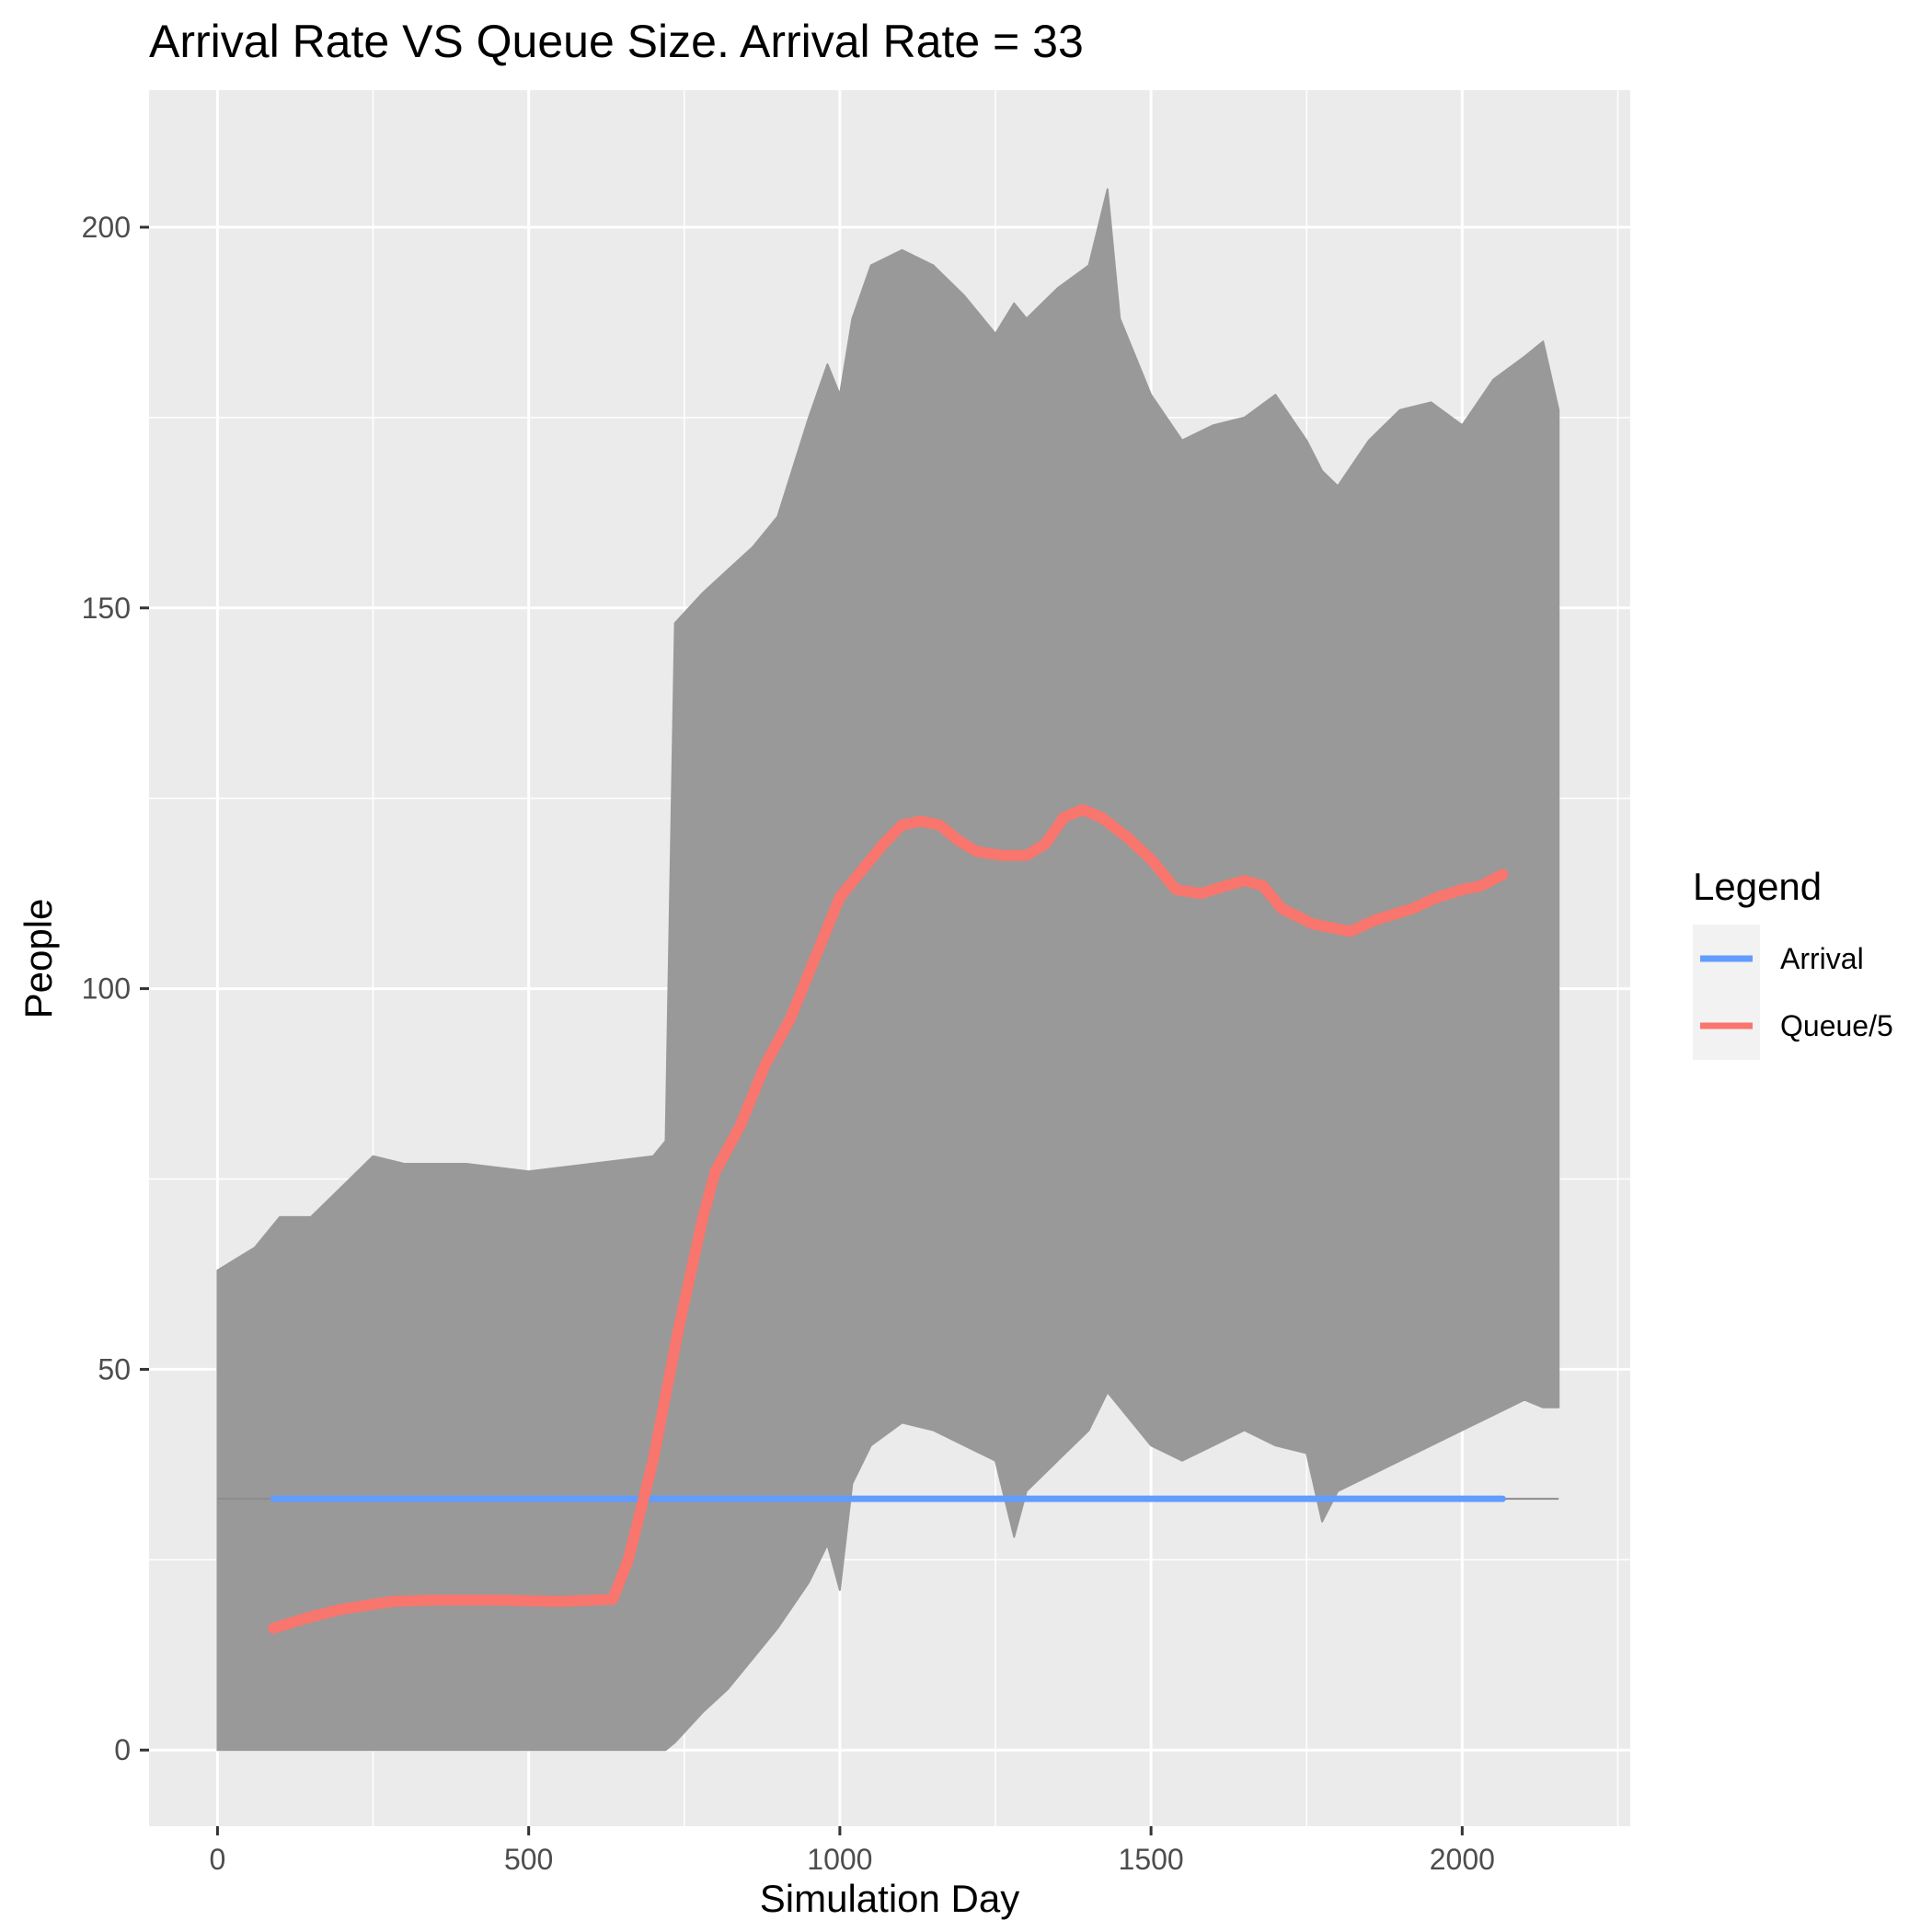 The height and width of the screenshot is (1932, 1932). What do you see at coordinates (528, 1859) in the screenshot?
I see `x-tick-label: 500` at bounding box center [528, 1859].